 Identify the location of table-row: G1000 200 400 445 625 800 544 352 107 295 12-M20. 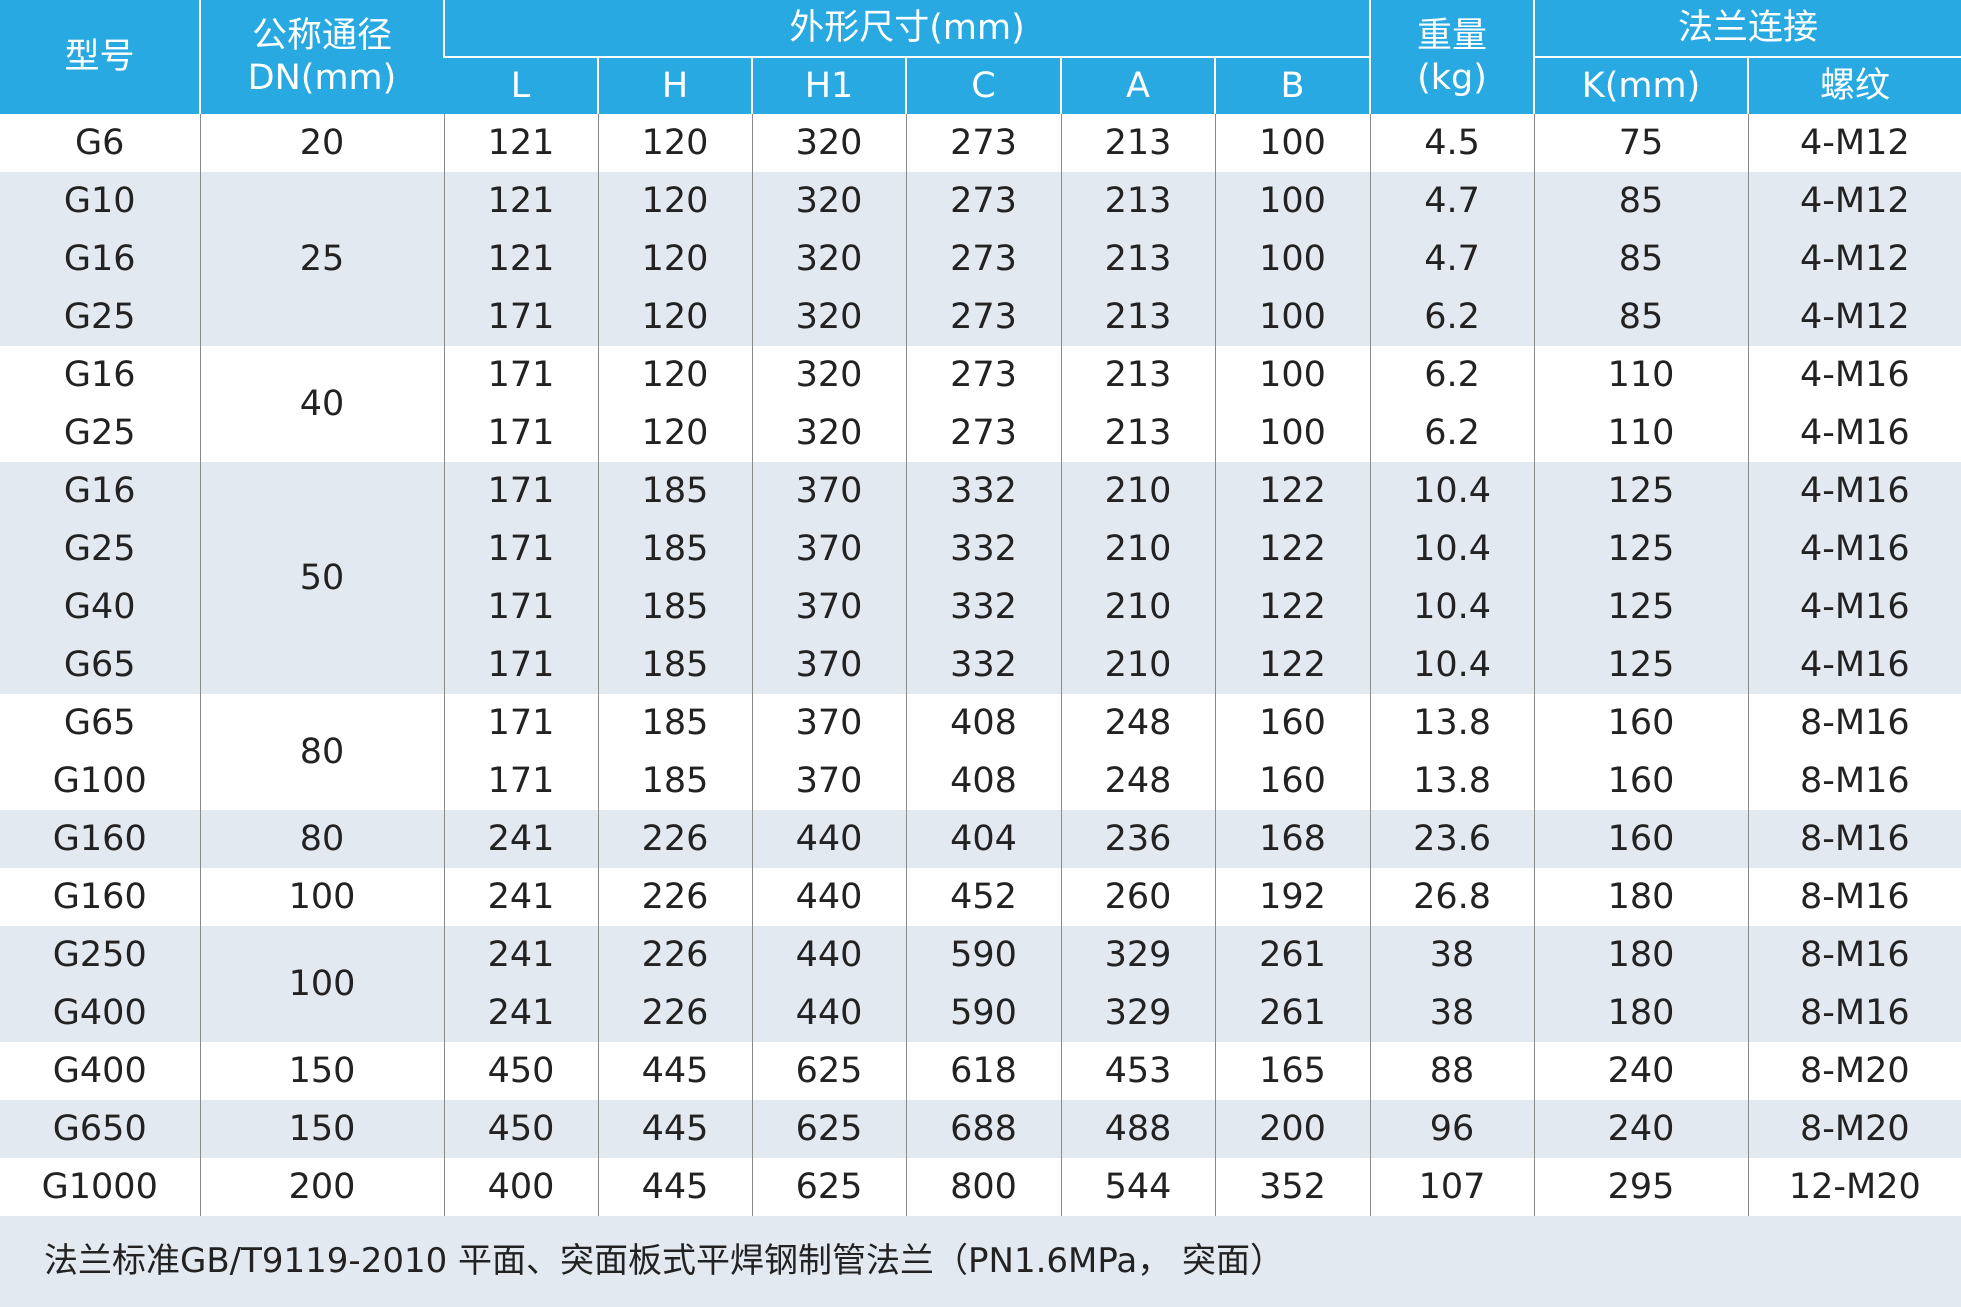
(980, 1187).